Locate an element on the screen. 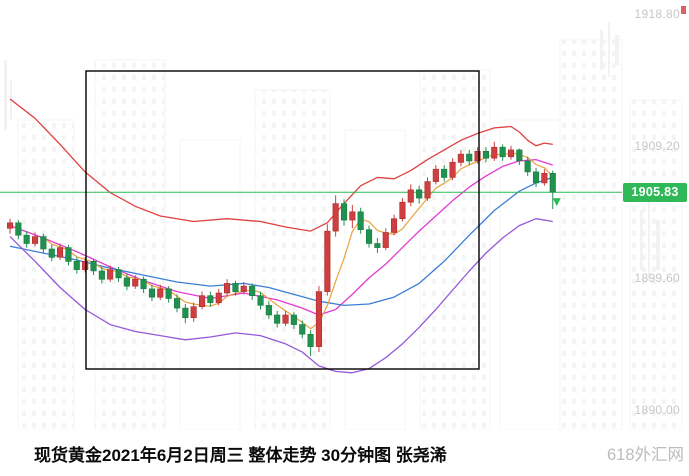 Image resolution: width=689 pixels, height=476 pixels. site-watermark: 618外汇网 is located at coordinates (645, 455).